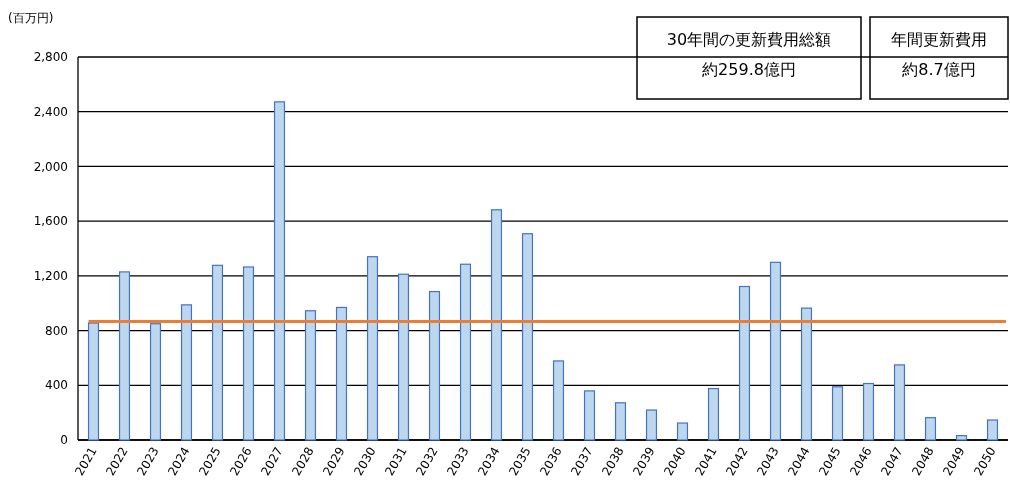 The width and height of the screenshot is (1010, 486). I want to click on y-tick-label: 2,800, so click(50, 57).